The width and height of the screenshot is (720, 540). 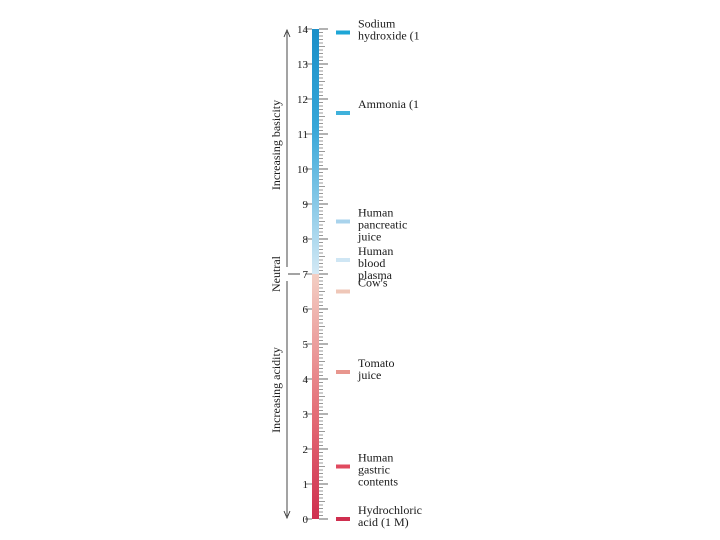 I want to click on tick-label: 14, so click(x=303, y=30).